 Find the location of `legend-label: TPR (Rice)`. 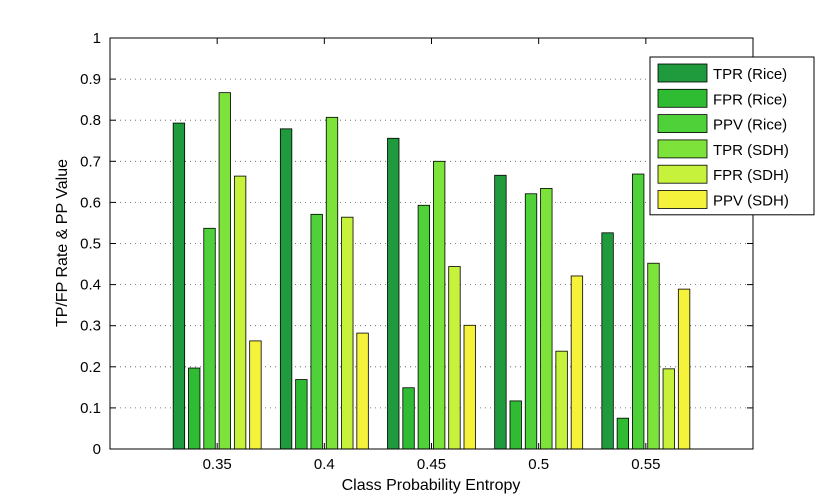

legend-label: TPR (Rice) is located at coordinates (750, 74).